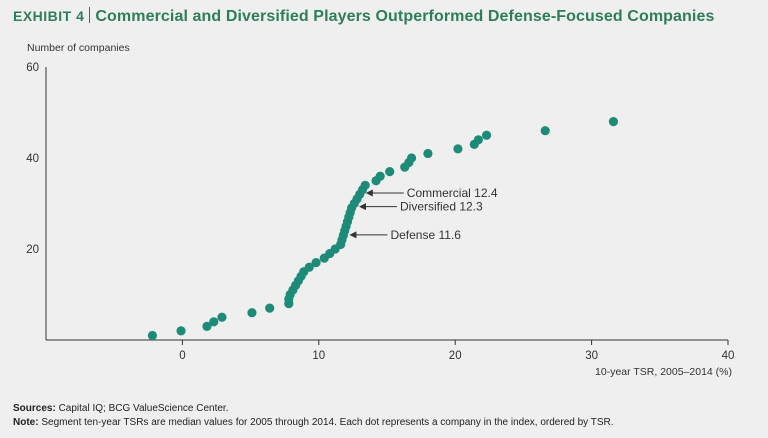 This screenshot has width=768, height=438. What do you see at coordinates (32, 68) in the screenshot?
I see `y-tick-label: 60` at bounding box center [32, 68].